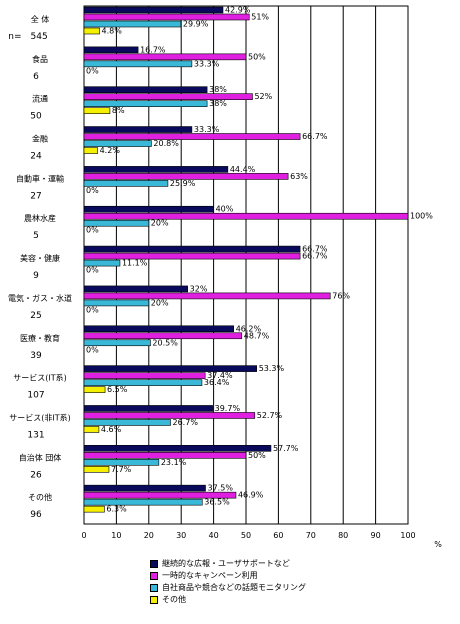 This screenshot has height=624, width=460. Describe the element at coordinates (228, 408) in the screenshot. I see `data-label-10-0: 39.7%` at that location.